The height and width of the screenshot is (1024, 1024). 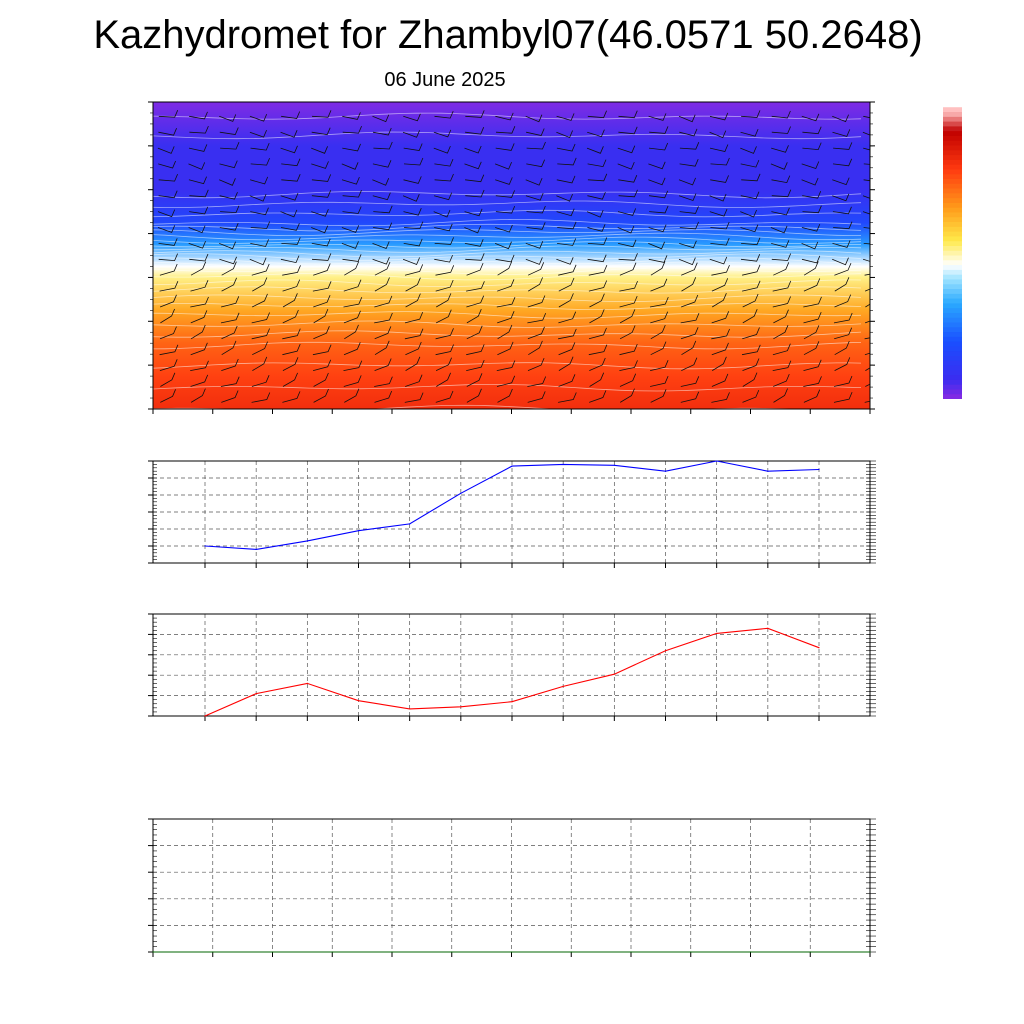 I want to click on precip-panel, so click(x=512, y=887).